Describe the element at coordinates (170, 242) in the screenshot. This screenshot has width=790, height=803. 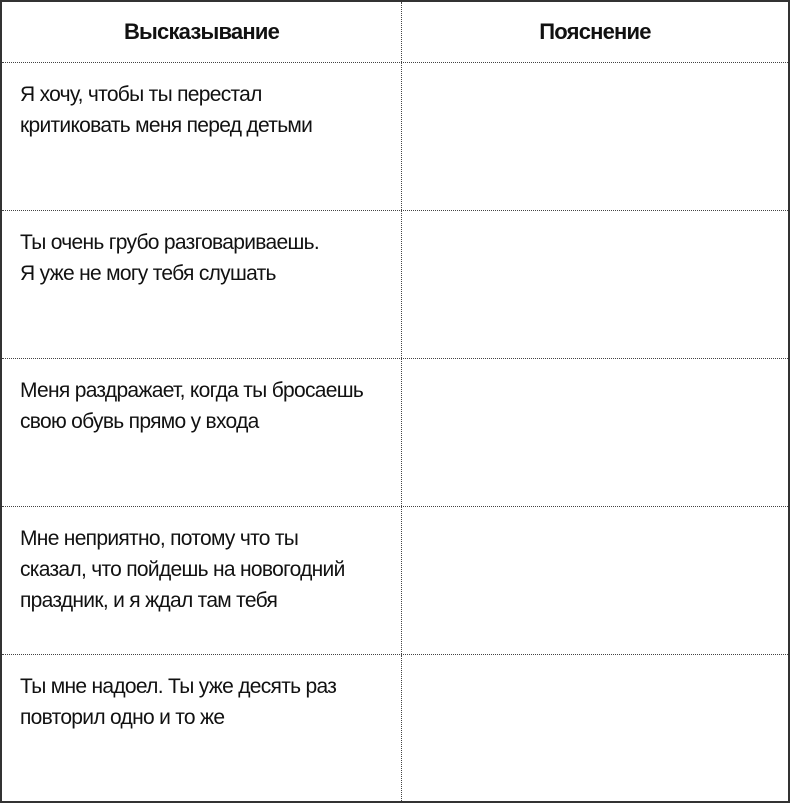
I see `statement-line: Ты очень грубо разговариваешь.` at that location.